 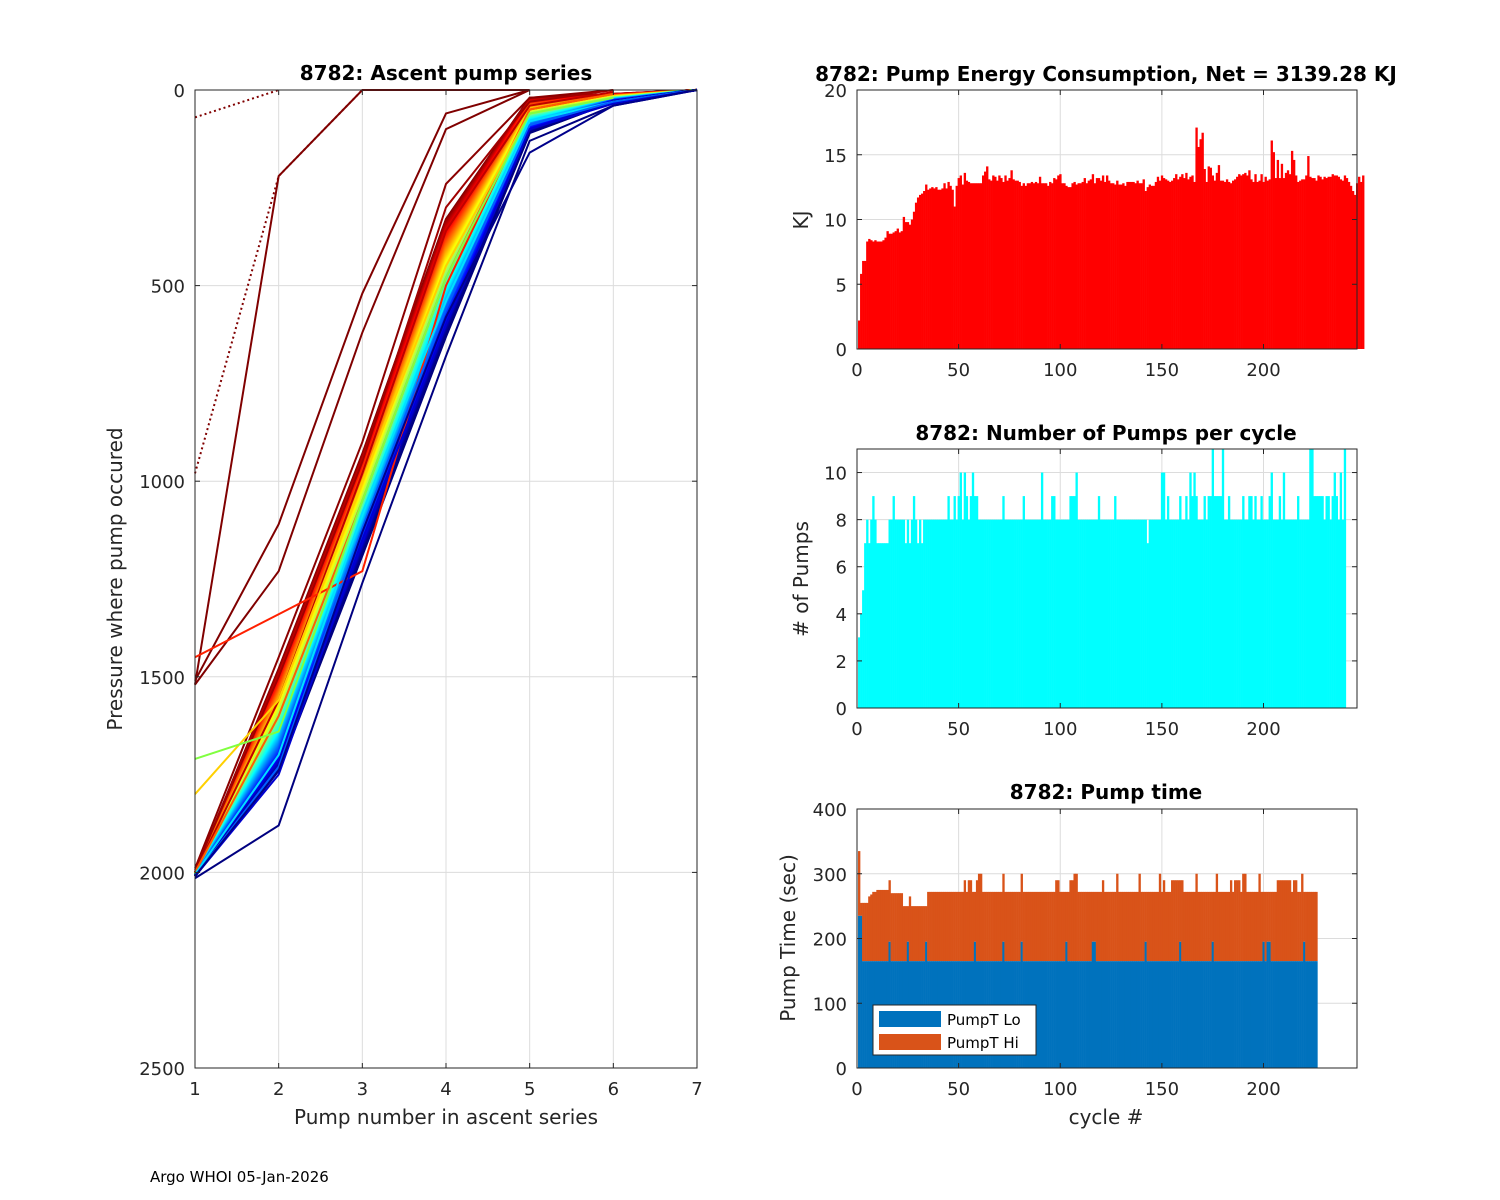 I want to click on bars, so click(x=1102, y=578).